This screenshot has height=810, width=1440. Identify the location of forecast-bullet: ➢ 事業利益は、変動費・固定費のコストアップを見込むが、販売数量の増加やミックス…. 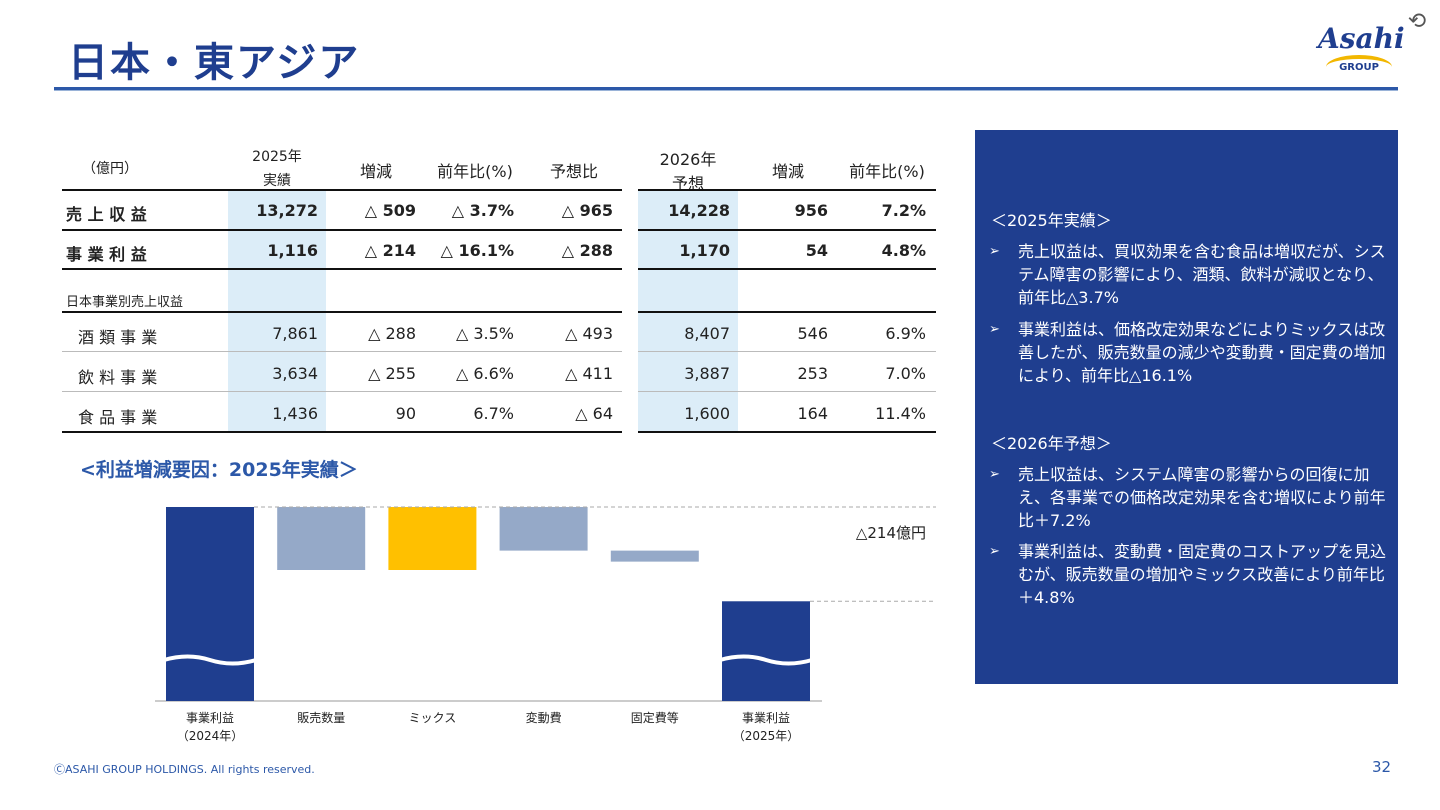
(1188, 575).